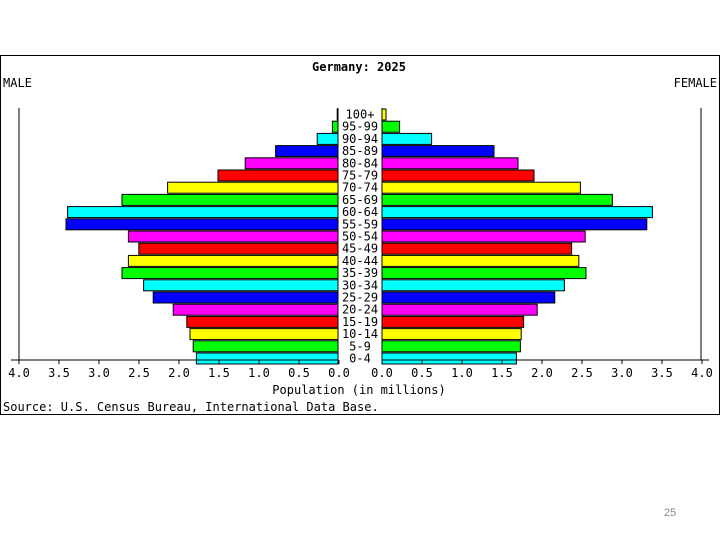  I want to click on age-label: 65-69, so click(360, 200).